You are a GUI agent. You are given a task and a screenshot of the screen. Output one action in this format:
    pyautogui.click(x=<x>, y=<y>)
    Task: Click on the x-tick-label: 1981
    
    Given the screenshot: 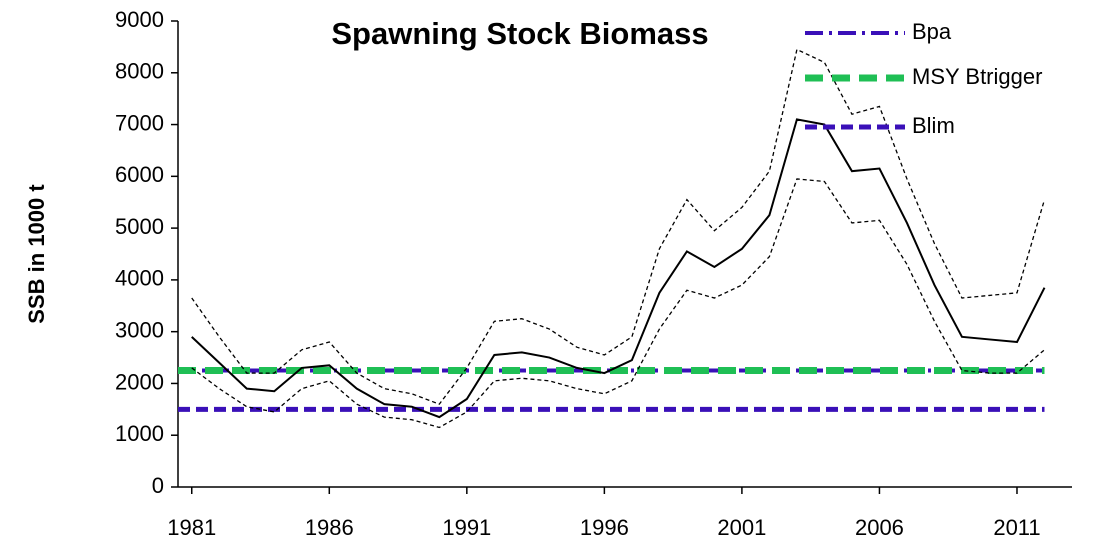 What is the action you would take?
    pyautogui.click(x=191, y=527)
    